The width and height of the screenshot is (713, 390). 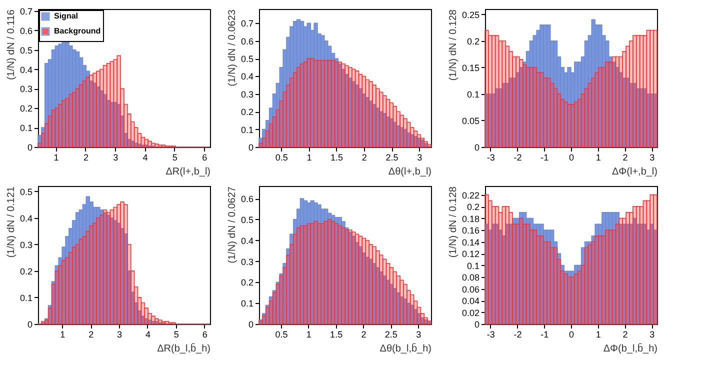 I want to click on y-tick-label: 0.16, so click(x=471, y=231).